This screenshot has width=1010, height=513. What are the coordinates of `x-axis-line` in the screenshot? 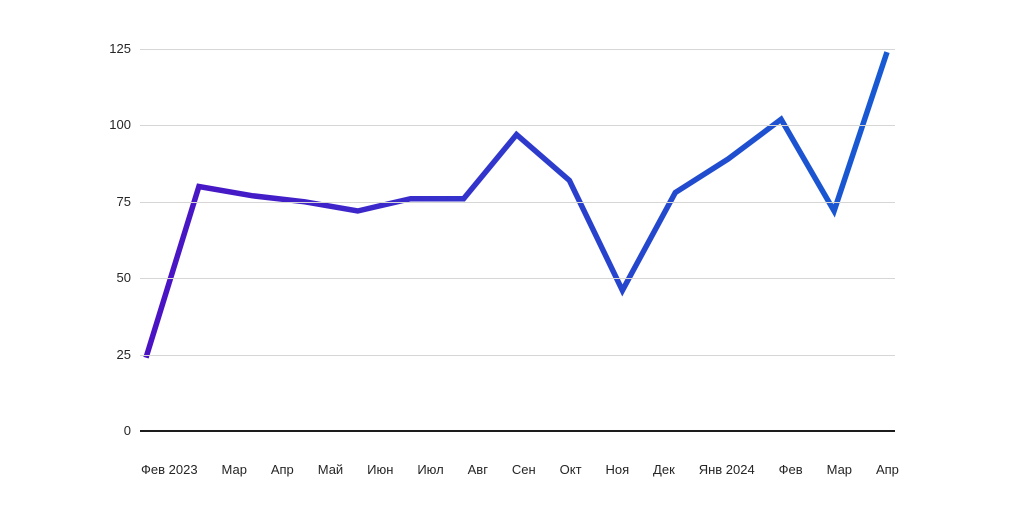 It's located at (517, 431).